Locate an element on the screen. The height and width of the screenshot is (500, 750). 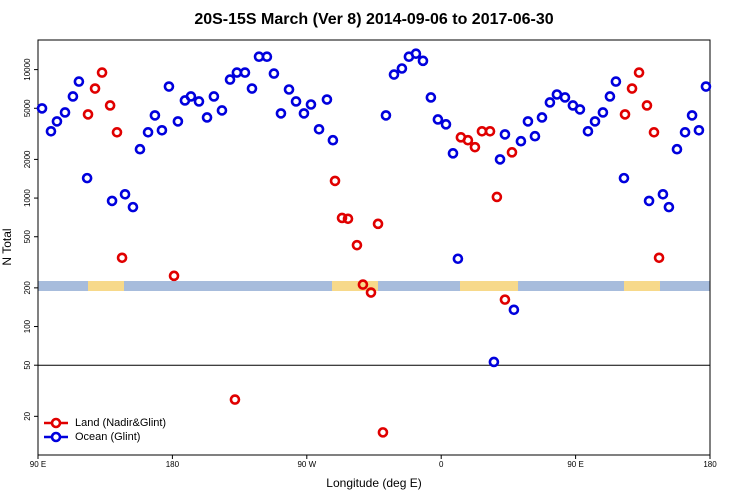
mask-band is located at coordinates (374, 286).